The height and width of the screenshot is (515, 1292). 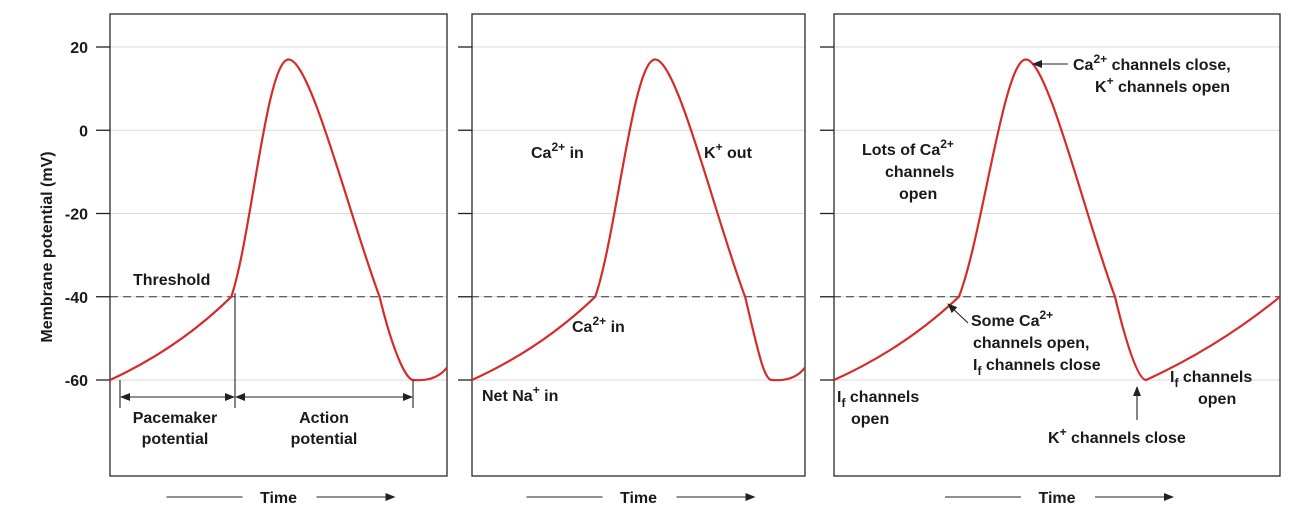 I want to click on lots-ca-line1: Lots of Ca2+, so click(x=908, y=148).